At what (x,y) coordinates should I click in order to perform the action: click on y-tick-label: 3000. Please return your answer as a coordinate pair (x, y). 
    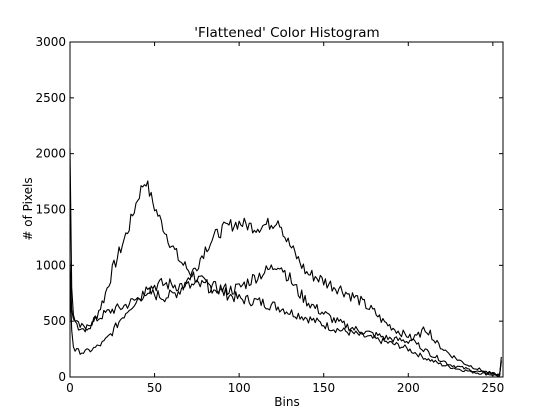
    Looking at the image, I should click on (50, 42).